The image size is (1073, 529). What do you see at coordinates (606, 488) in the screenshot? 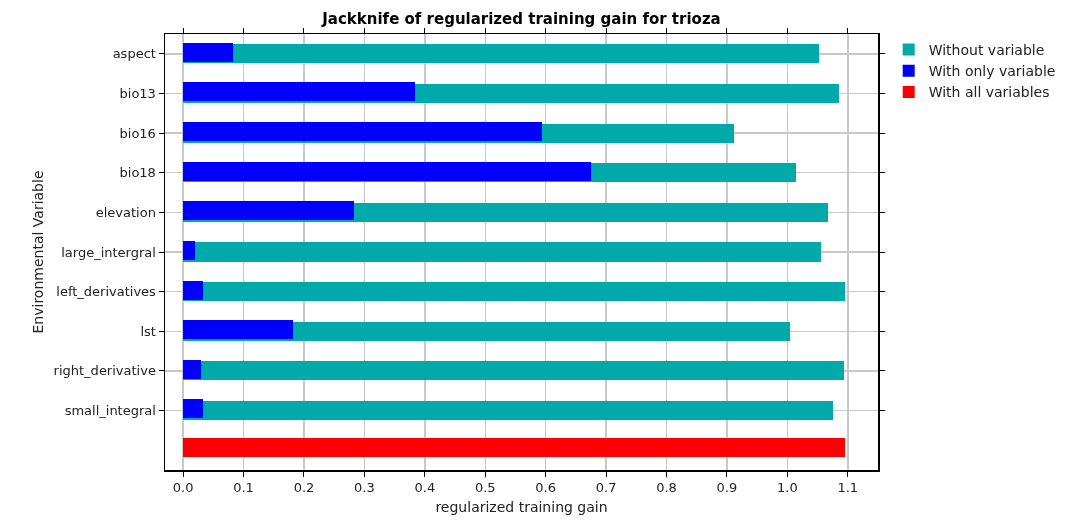
I see `x-tick-label: 0.7` at bounding box center [606, 488].